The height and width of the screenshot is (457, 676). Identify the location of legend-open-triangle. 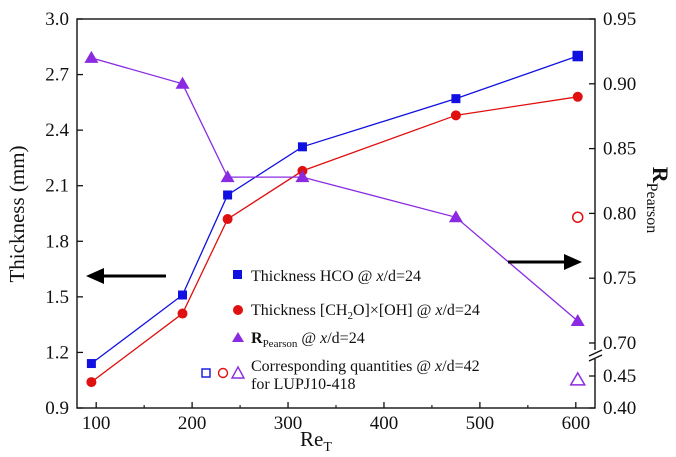
(238, 372).